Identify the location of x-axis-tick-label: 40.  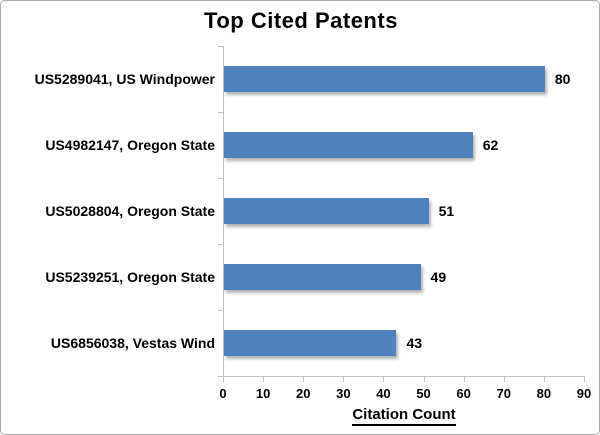
(383, 393).